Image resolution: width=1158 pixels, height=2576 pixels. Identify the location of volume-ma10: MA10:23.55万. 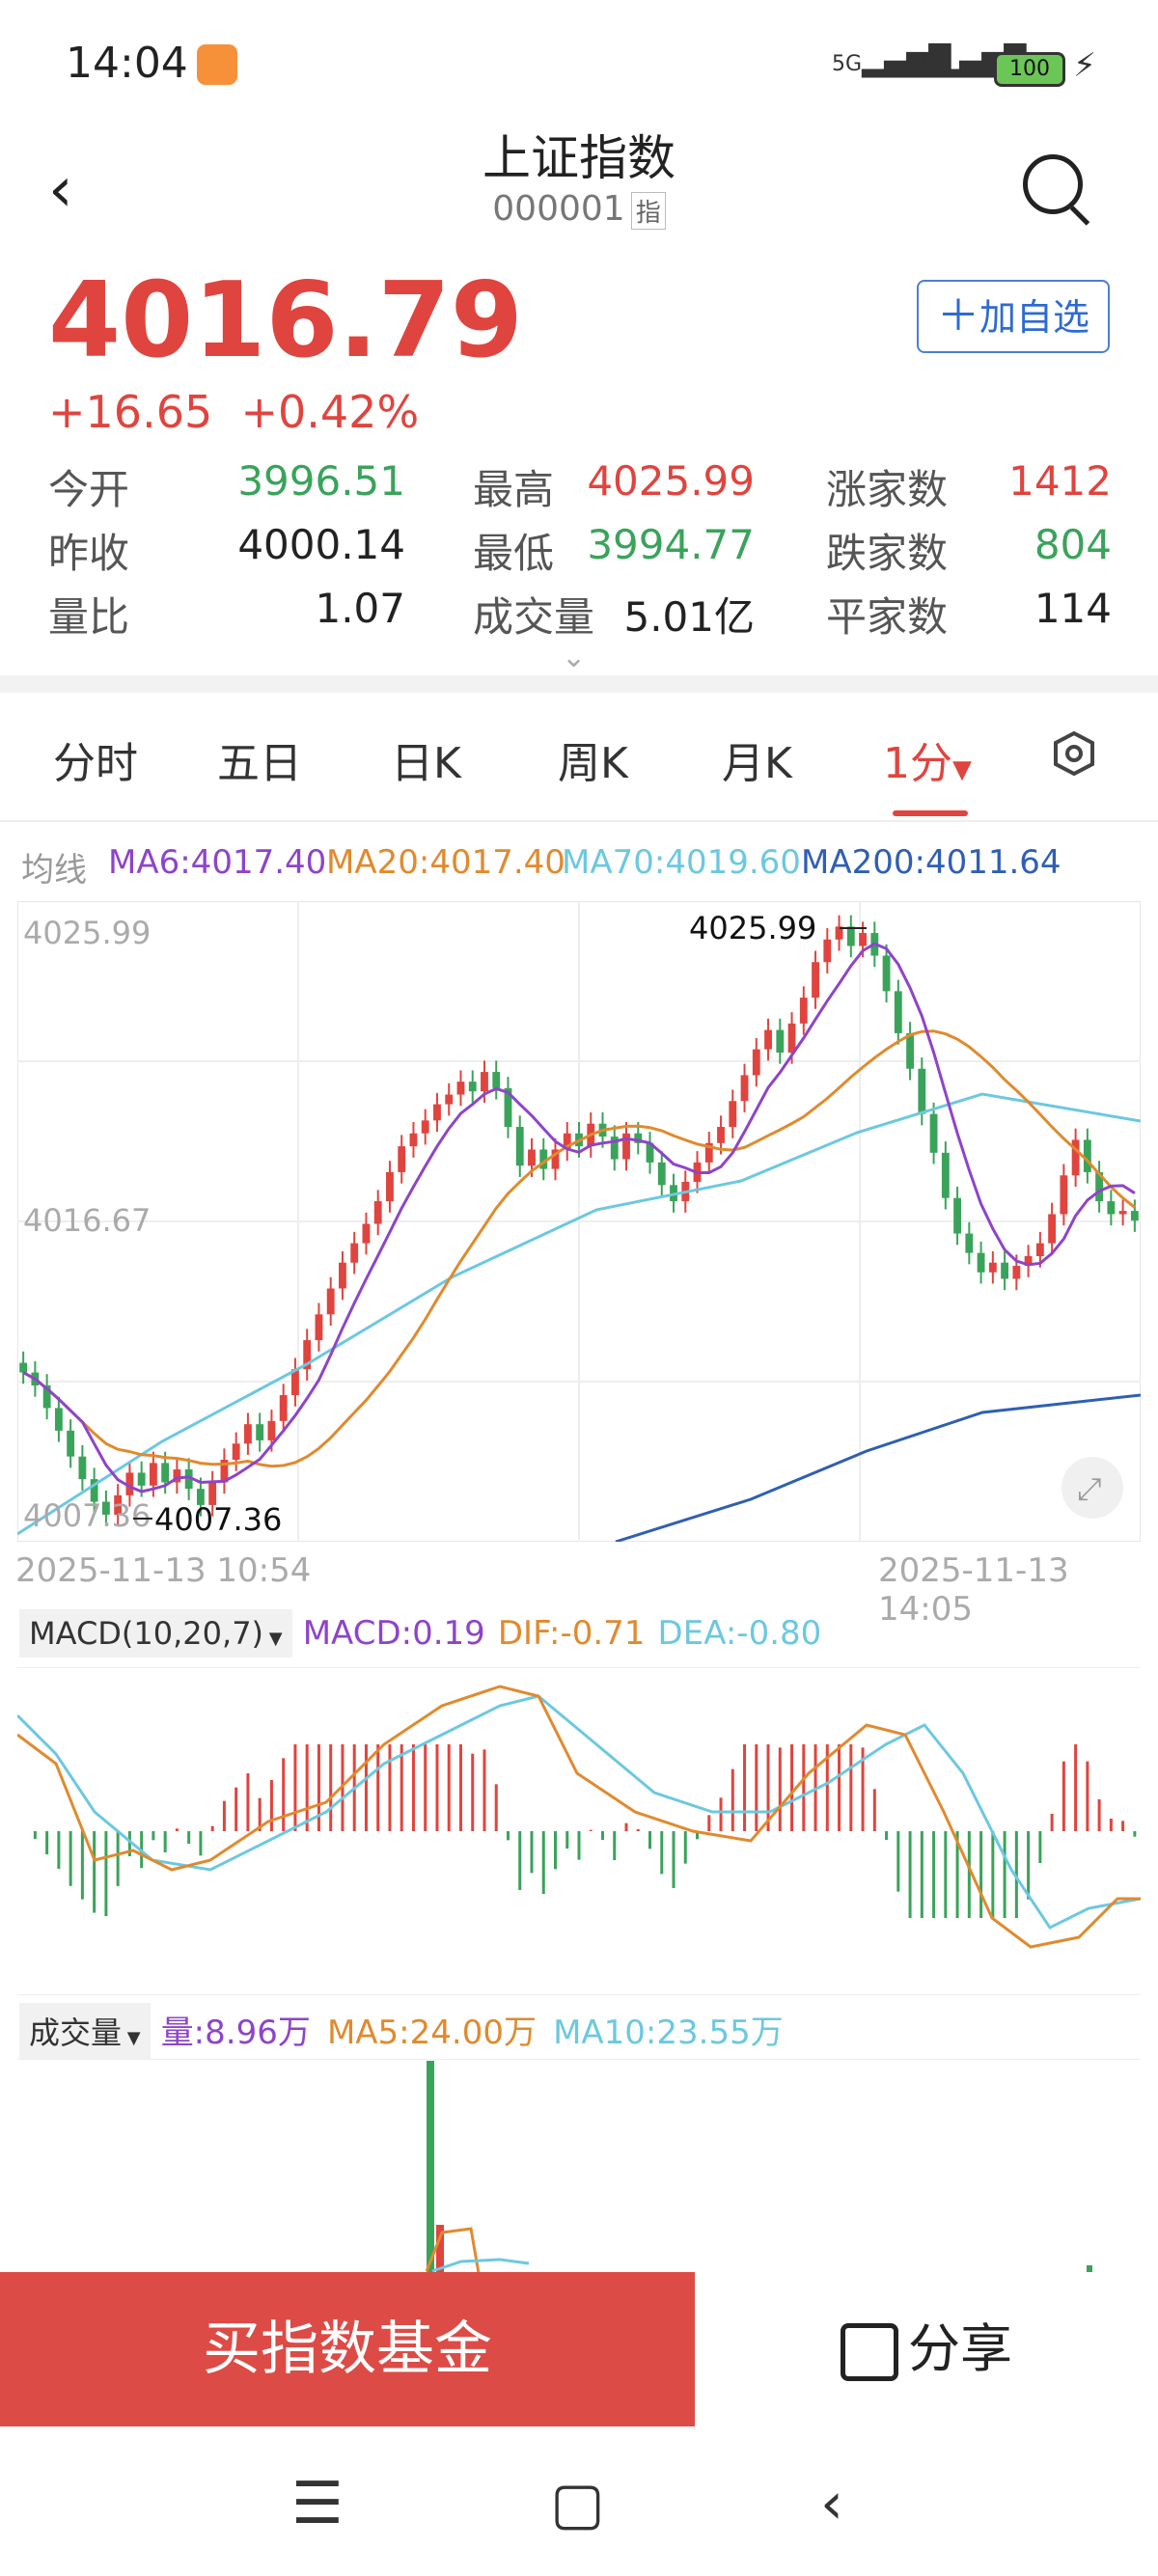
(668, 2033).